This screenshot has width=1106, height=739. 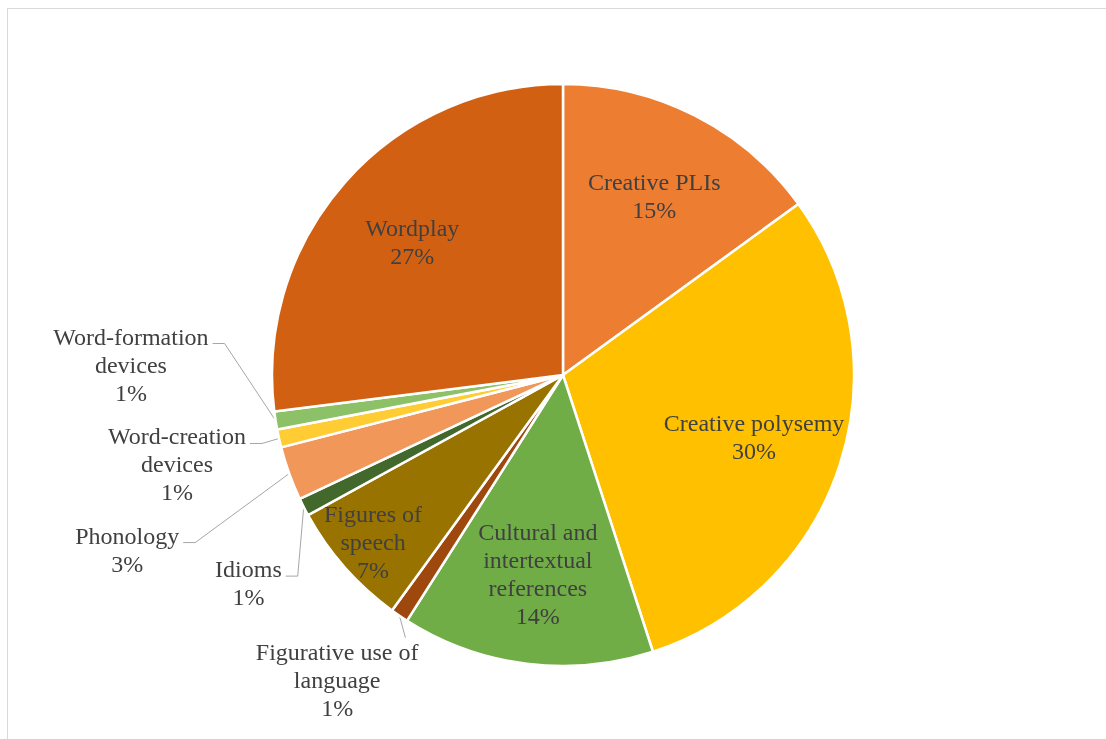 I want to click on data-label: 30%, so click(x=754, y=451).